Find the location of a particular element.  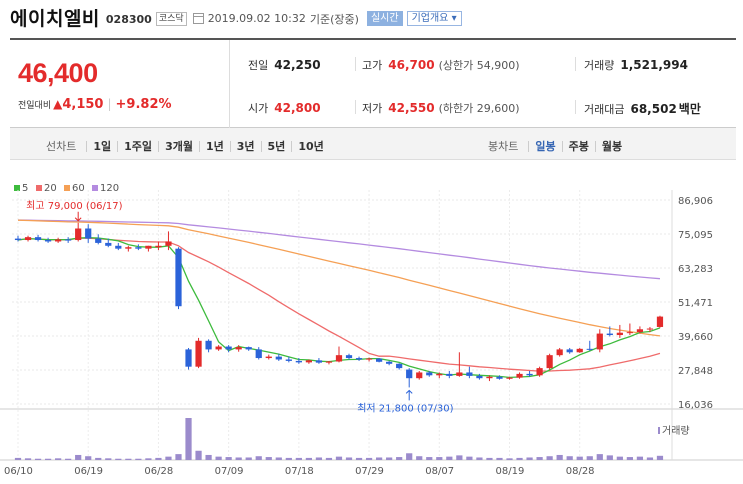

volume-legend-label: 거래량 is located at coordinates (676, 431).